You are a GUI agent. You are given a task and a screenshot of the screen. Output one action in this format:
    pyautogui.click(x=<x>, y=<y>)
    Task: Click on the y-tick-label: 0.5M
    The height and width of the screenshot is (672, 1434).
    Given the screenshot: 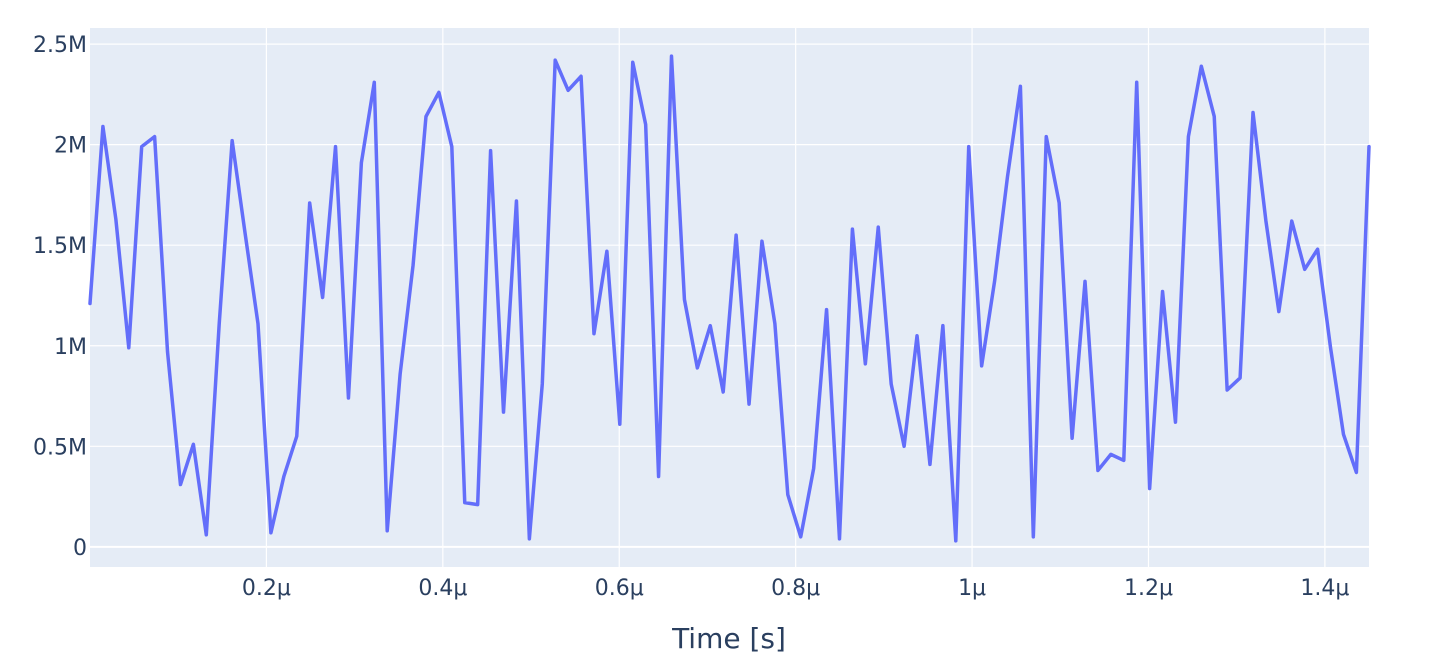 What is the action you would take?
    pyautogui.click(x=60, y=447)
    